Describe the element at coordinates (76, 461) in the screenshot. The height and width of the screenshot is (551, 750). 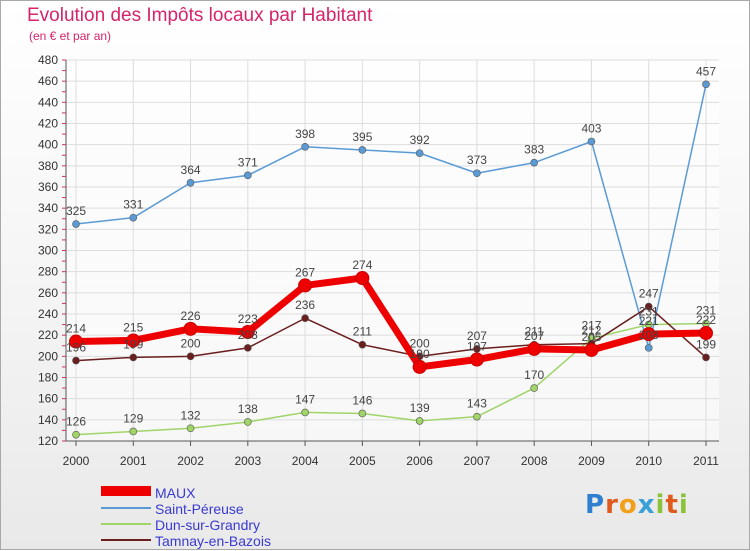
I see `x-tick-label: 2000` at that location.